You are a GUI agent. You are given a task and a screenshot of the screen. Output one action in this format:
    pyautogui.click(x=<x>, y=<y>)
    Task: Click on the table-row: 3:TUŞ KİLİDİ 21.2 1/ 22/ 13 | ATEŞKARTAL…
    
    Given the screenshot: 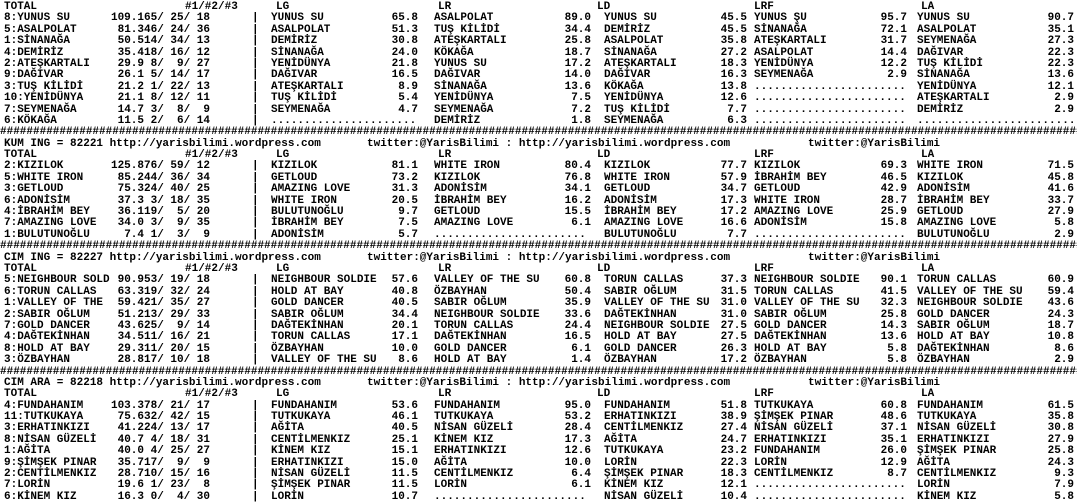 What is the action you would take?
    pyautogui.click(x=538, y=86)
    